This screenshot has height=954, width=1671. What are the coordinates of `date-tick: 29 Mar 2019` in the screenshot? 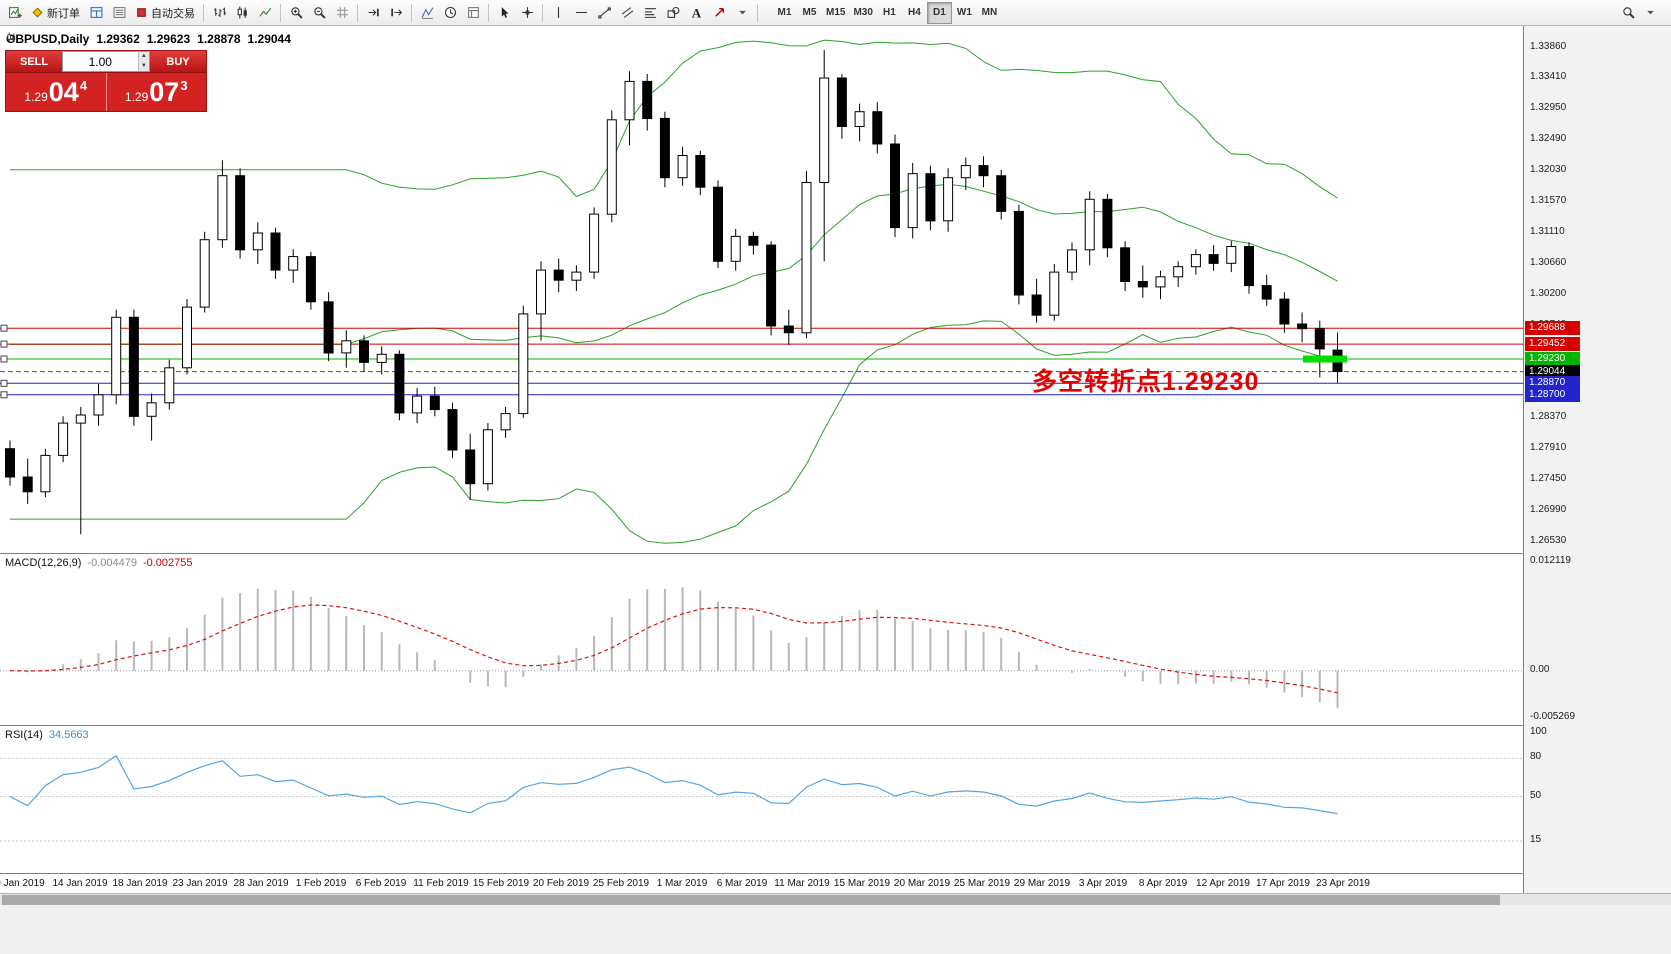 It's located at (1042, 883).